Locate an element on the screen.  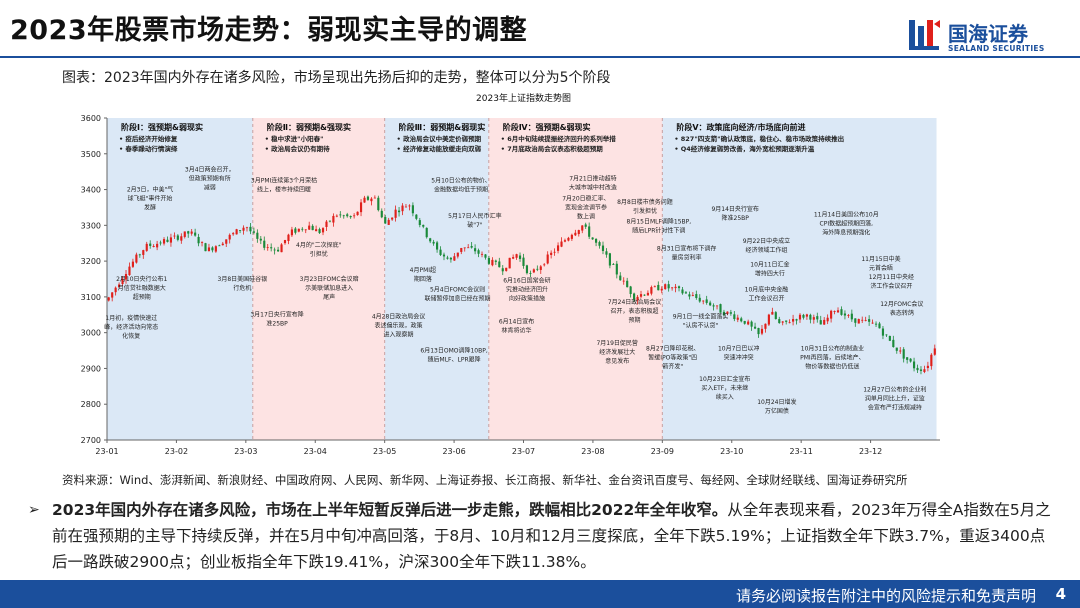
phase-label: 阶段Ⅴ：政策底向经济/市场底向前进 is located at coordinates (740, 127).